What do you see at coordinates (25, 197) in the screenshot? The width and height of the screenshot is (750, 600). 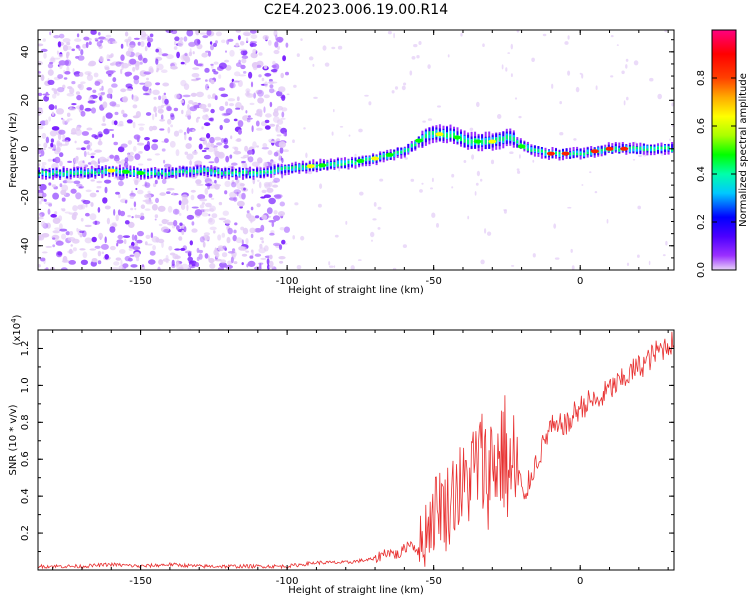 I see `y-tick-label: -20` at bounding box center [25, 197].